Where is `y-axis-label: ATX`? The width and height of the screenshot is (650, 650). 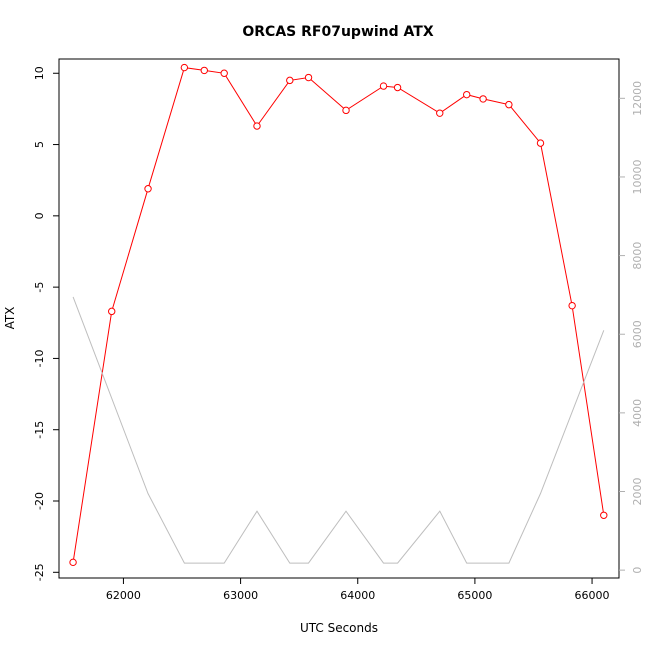 y-axis-label: ATX is located at coordinates (10, 318).